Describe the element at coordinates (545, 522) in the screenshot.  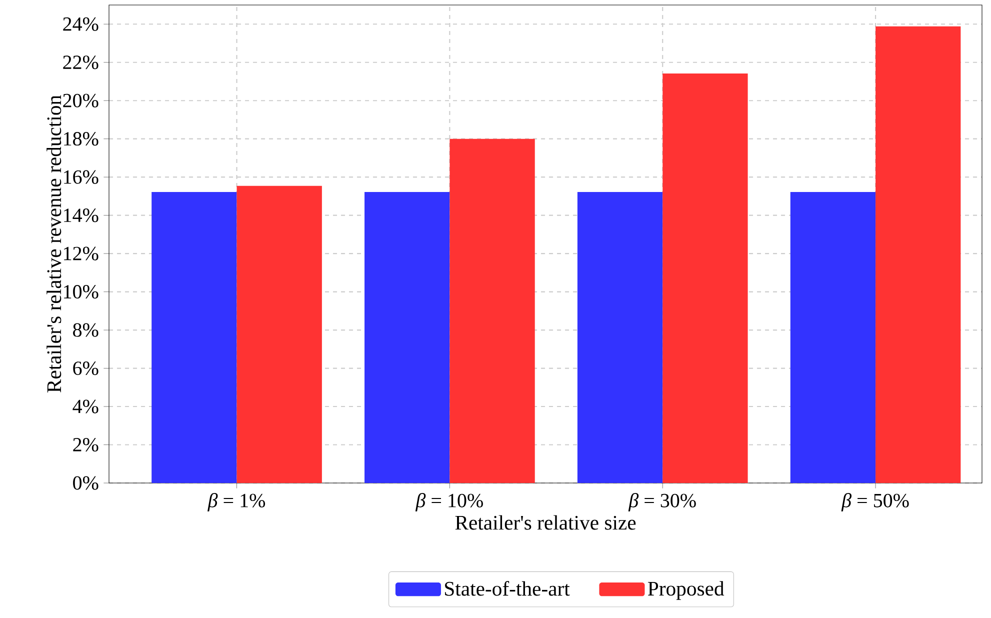
I see `x-axis-title: Retailer's relative size` at that location.